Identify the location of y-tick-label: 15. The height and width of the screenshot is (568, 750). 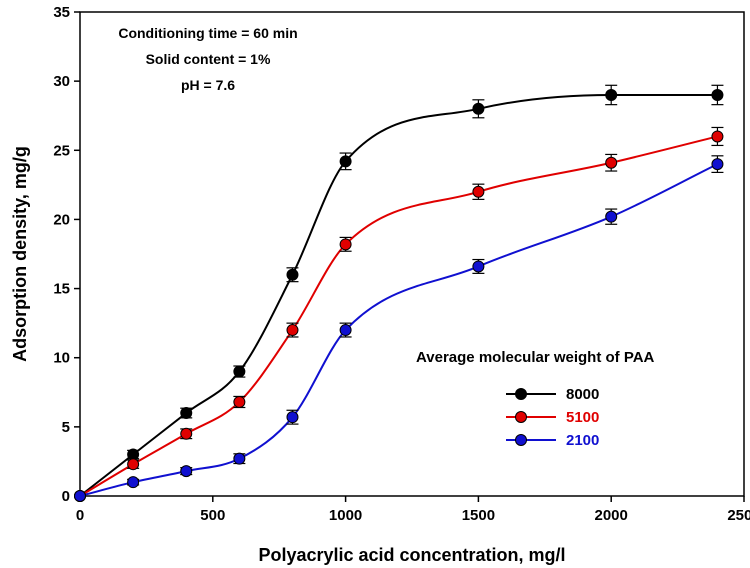
(61, 289).